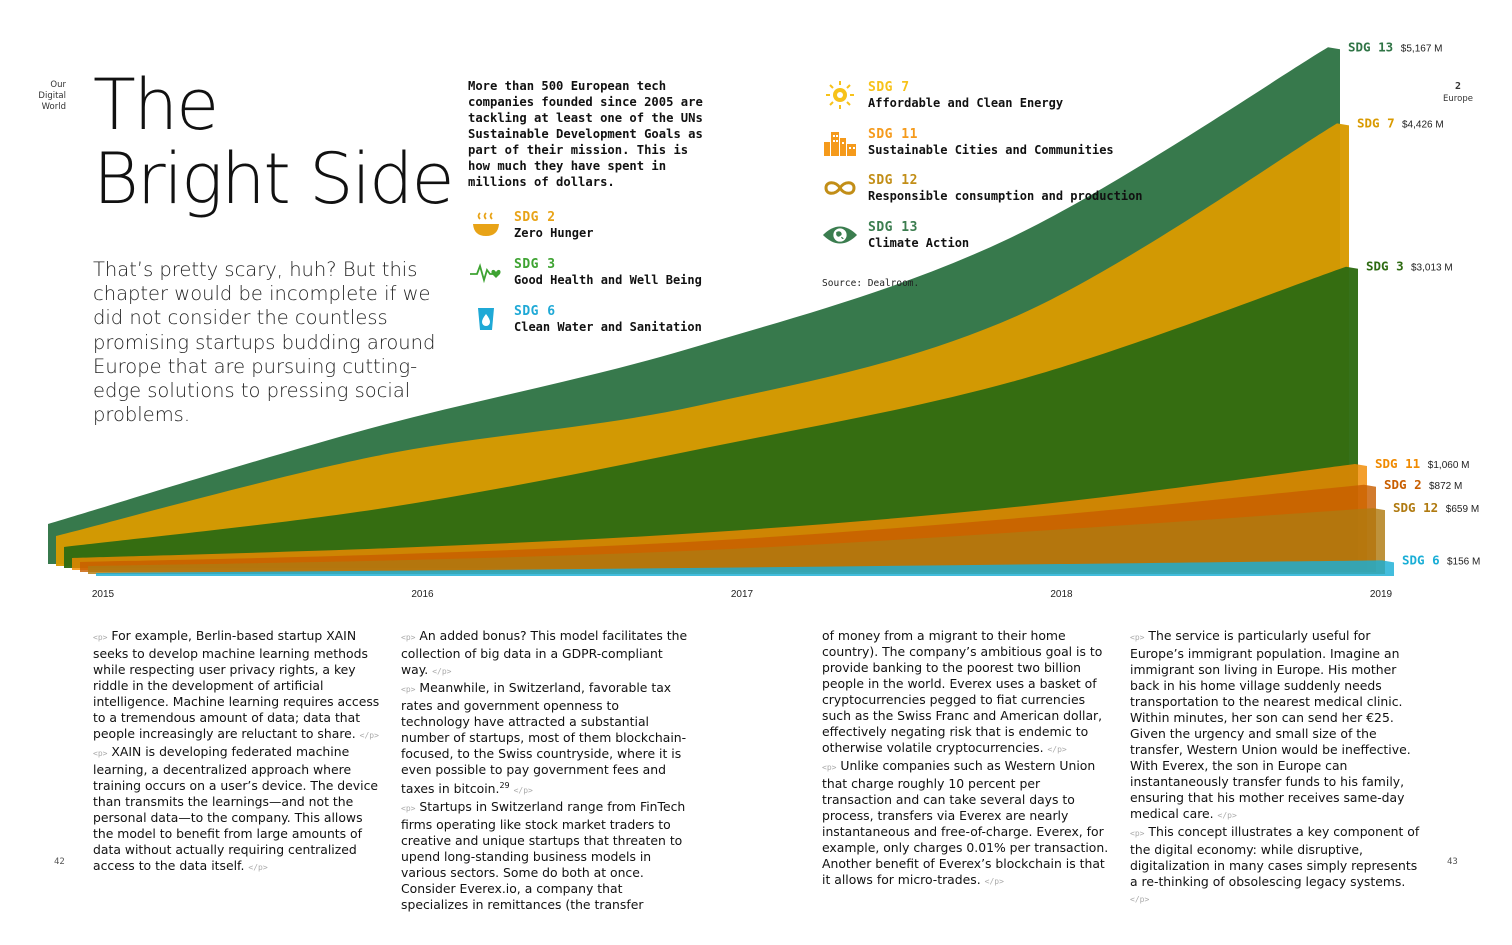 The image size is (1512, 945). Describe the element at coordinates (1421, 559) in the screenshot. I see `series-code-label: SDG 6` at that location.